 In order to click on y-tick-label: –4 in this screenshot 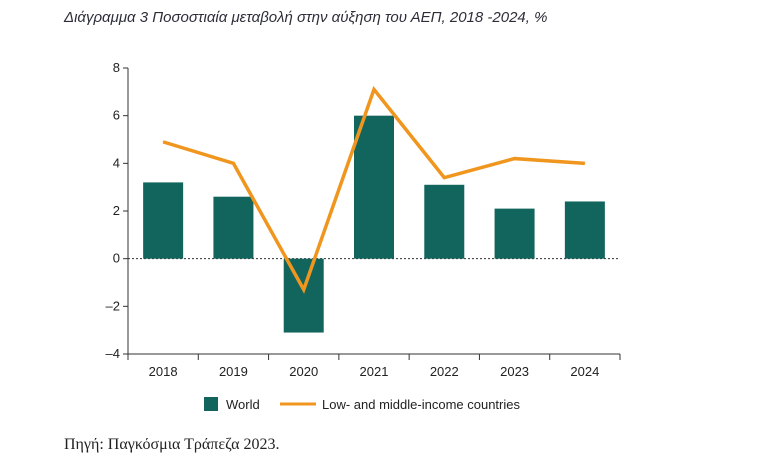, I will do `click(113, 353)`.